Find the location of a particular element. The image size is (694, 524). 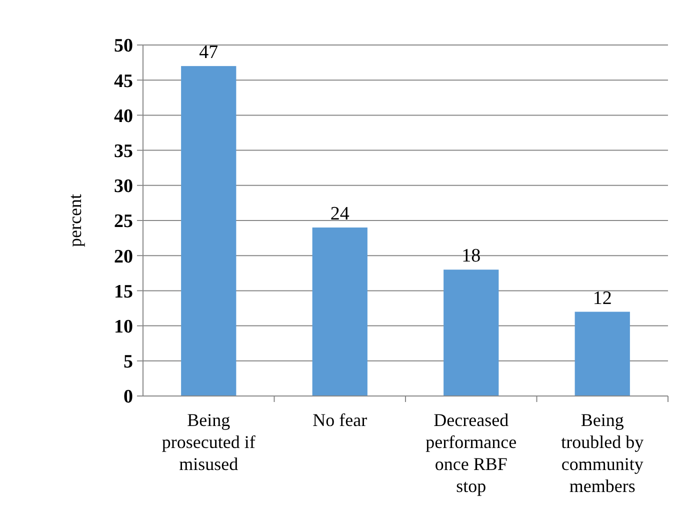

y-tick-label: 20 is located at coordinates (123, 257).